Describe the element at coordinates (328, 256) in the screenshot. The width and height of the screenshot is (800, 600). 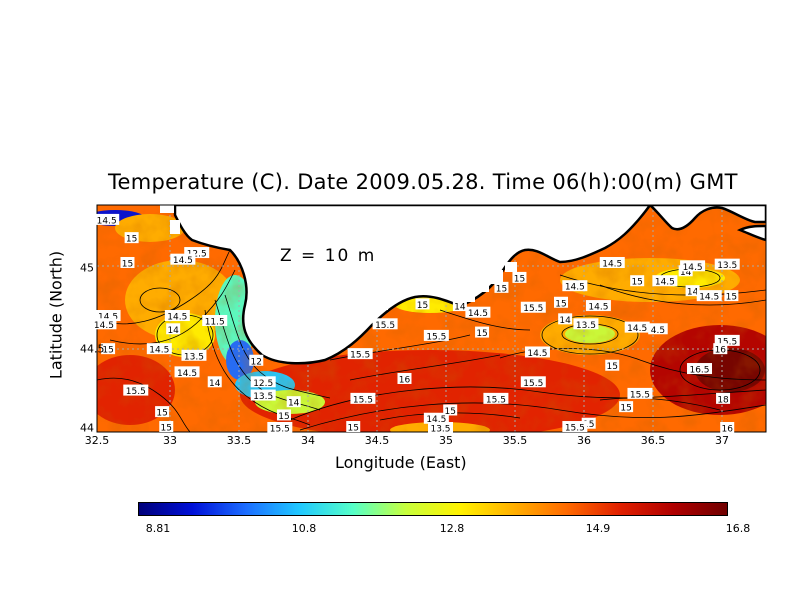
I see `depth-label: Z = 10 m` at that location.